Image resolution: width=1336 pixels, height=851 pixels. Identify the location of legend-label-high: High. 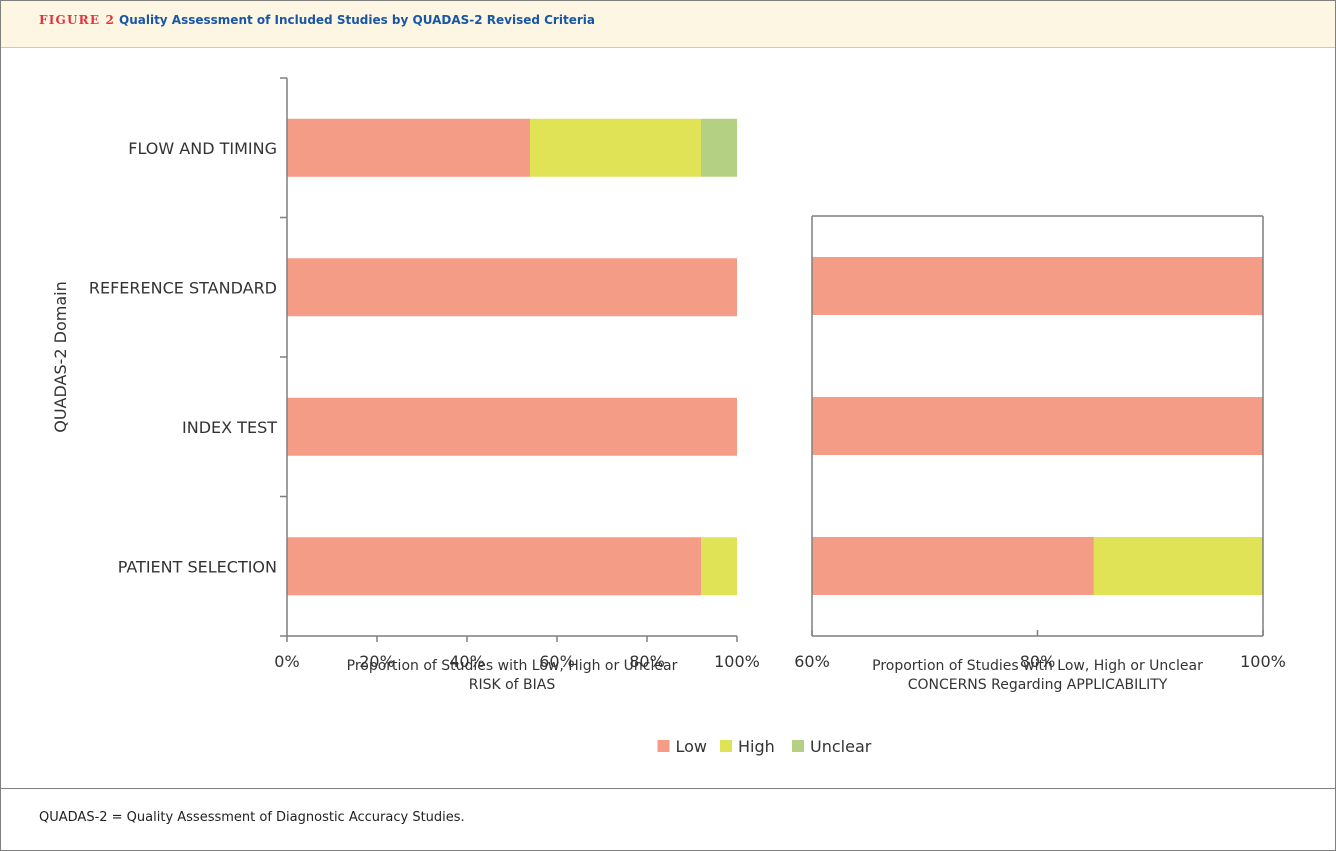
(756, 746).